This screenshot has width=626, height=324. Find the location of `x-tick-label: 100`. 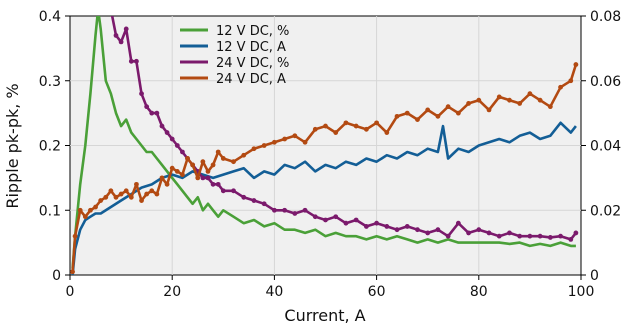

x-tick-label: 100 is located at coordinates (581, 292).